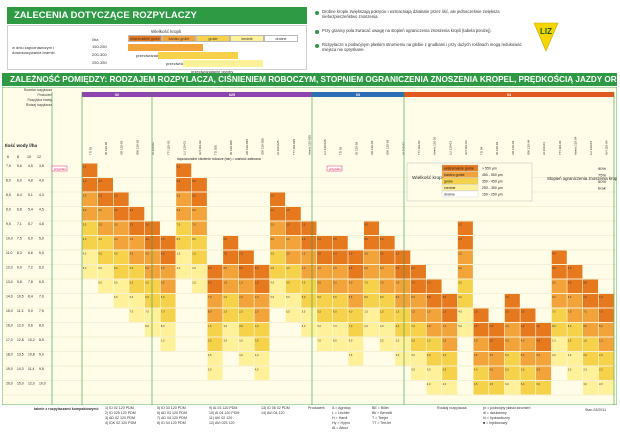 The image size is (620, 438). Describe the element at coordinates (492, 194) in the screenshot. I see `droplet-legend-range: 150 - 250 μm` at that location.